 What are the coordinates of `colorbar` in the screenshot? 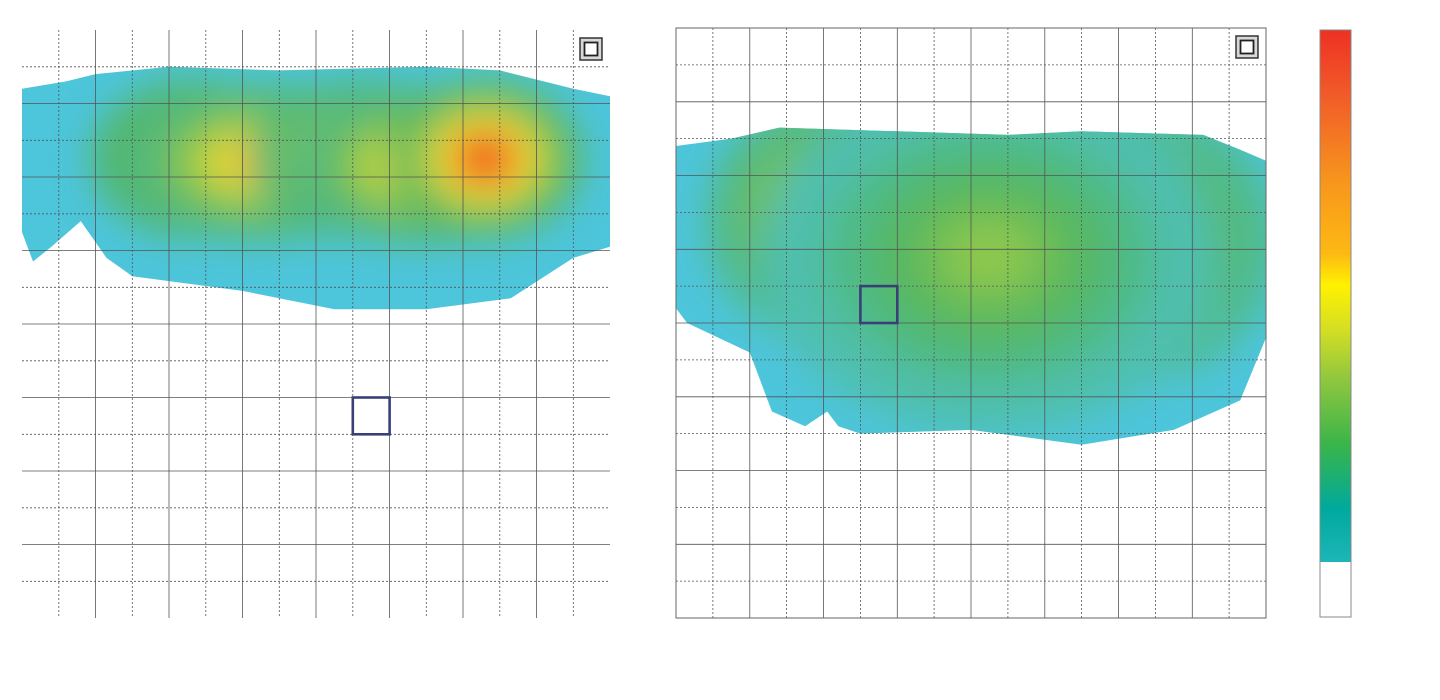 It's located at (1335, 323).